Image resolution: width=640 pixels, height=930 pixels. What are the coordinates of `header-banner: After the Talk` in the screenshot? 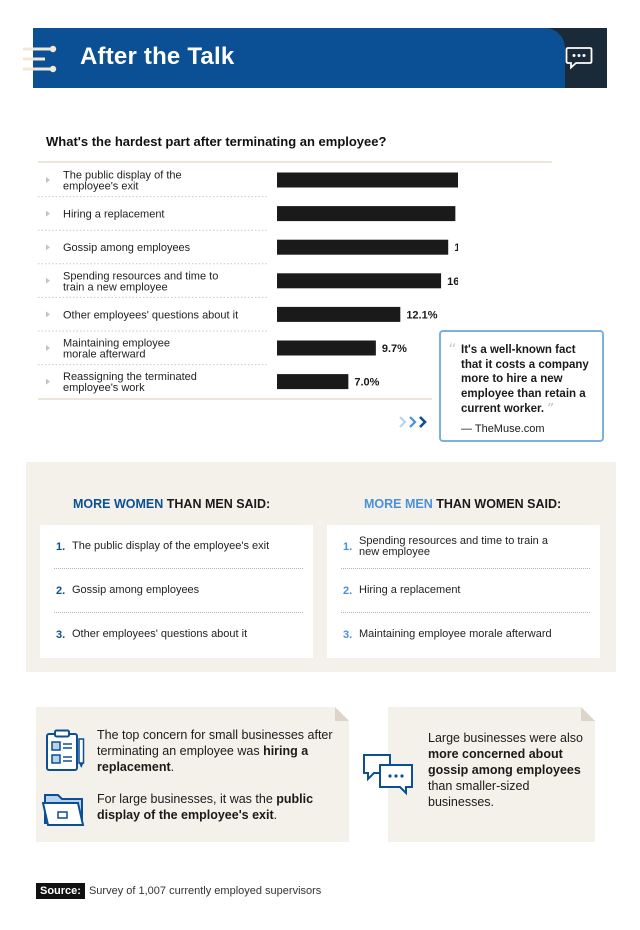 It's located at (315, 58).